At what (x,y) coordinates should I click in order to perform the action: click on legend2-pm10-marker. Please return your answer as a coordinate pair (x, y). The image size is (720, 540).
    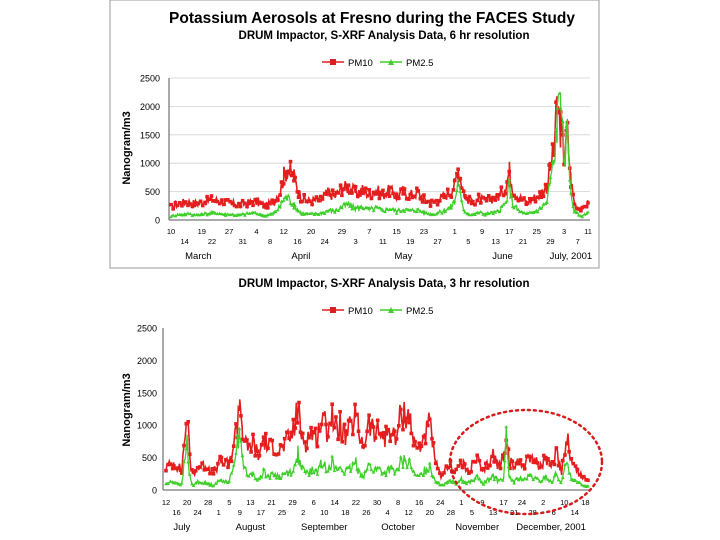
    Looking at the image, I should click on (333, 310).